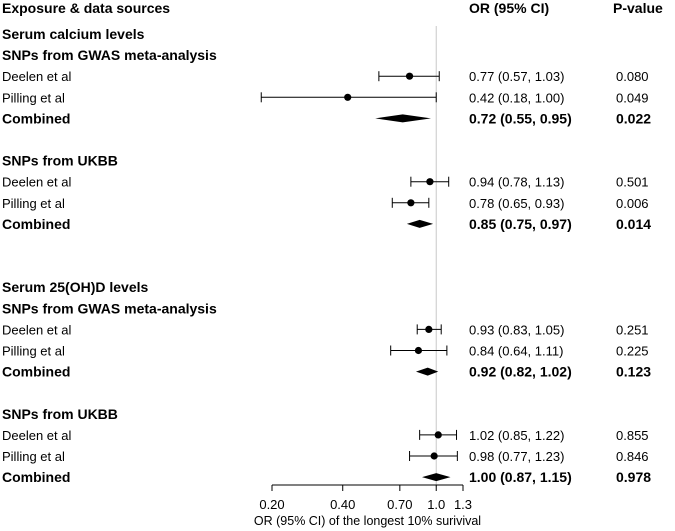  Describe the element at coordinates (633, 477) in the screenshot. I see `p-value: 0.978` at that location.